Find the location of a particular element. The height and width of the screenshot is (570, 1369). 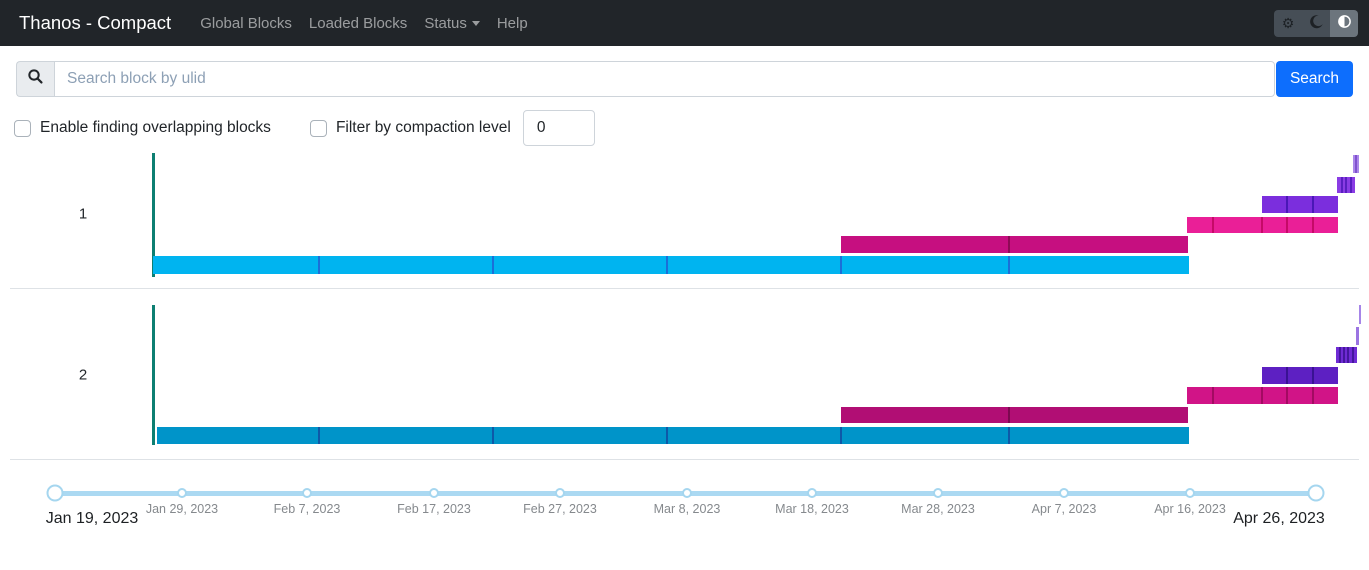

overlap-checkbox is located at coordinates (22, 128).